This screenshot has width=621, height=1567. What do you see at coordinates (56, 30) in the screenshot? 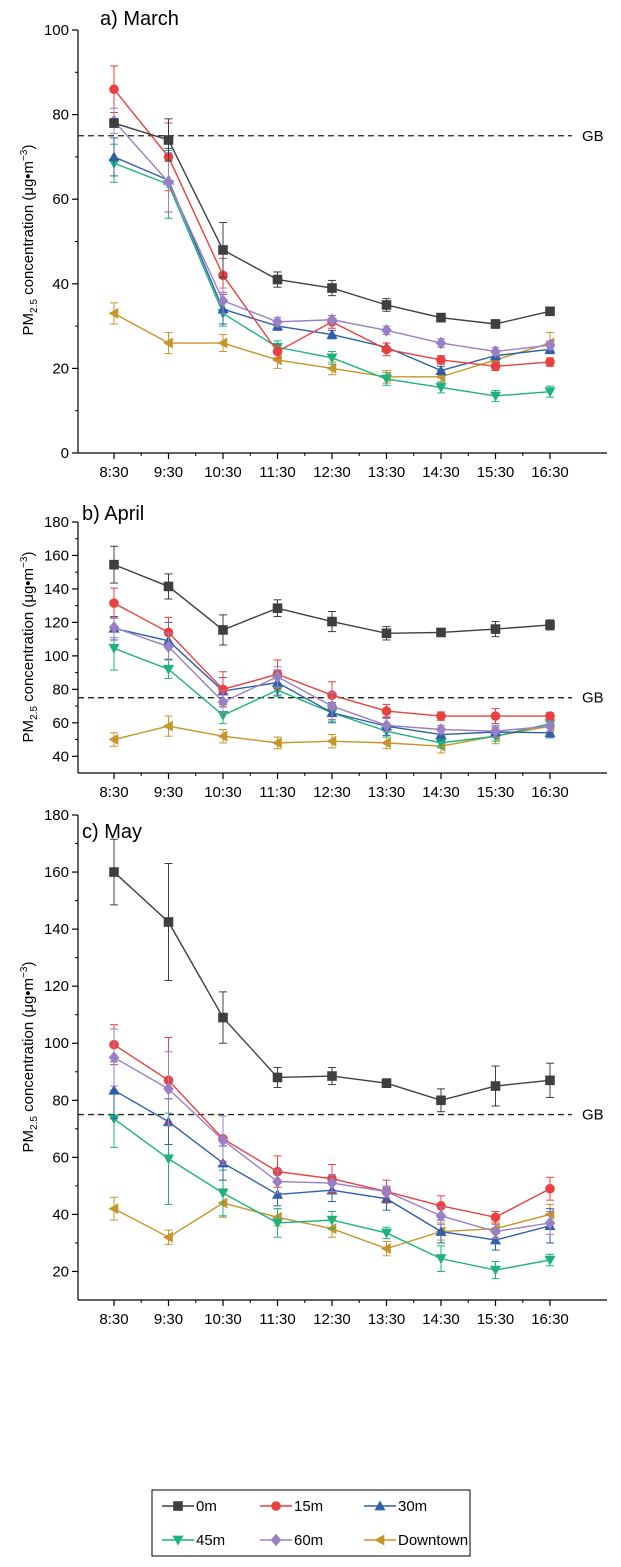
I see `y-tick-label: 100` at bounding box center [56, 30].